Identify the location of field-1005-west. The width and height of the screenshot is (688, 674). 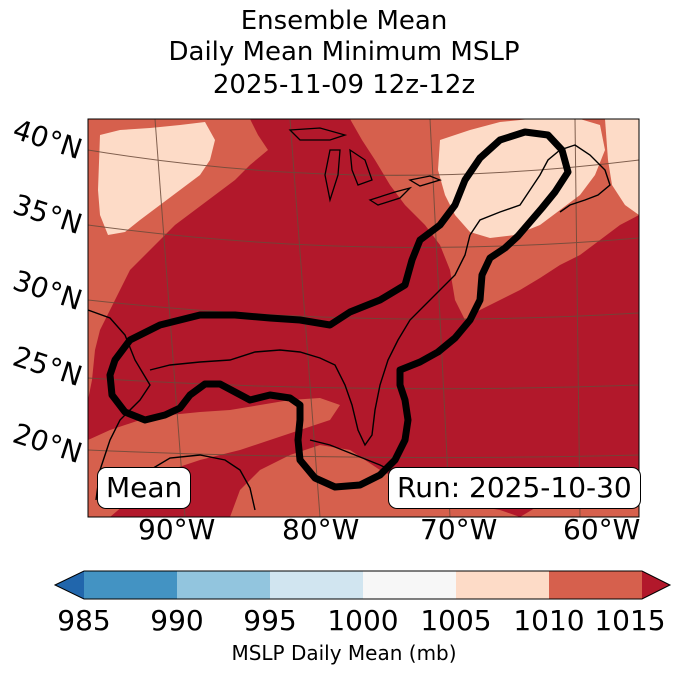
(156, 178).